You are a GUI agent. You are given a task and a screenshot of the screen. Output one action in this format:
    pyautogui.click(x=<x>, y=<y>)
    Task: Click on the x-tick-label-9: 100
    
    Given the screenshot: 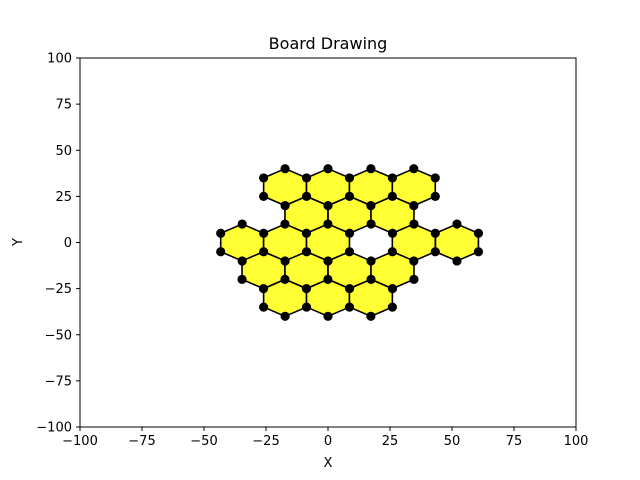 What is the action you would take?
    pyautogui.click(x=576, y=441)
    